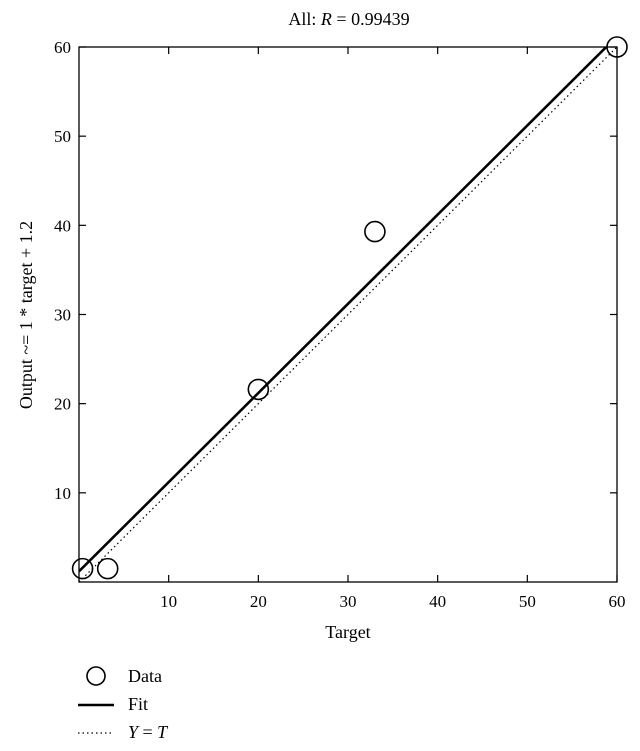 The height and width of the screenshot is (751, 640). I want to click on legend-identity-label: Y = T, so click(148, 732).